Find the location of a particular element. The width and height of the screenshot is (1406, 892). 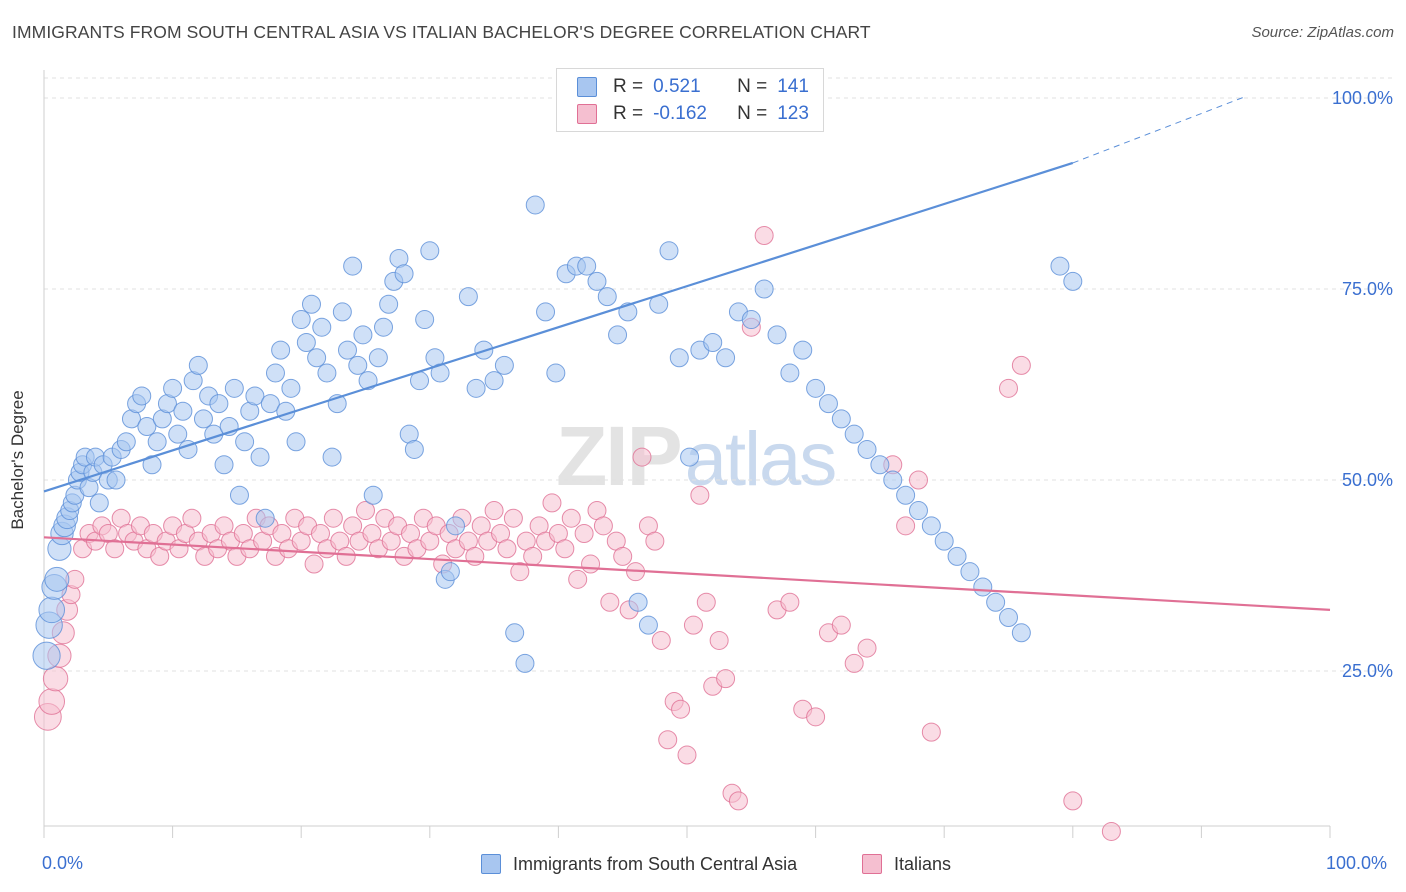

bottom-legend-swatch-pink is located at coordinates (872, 864).